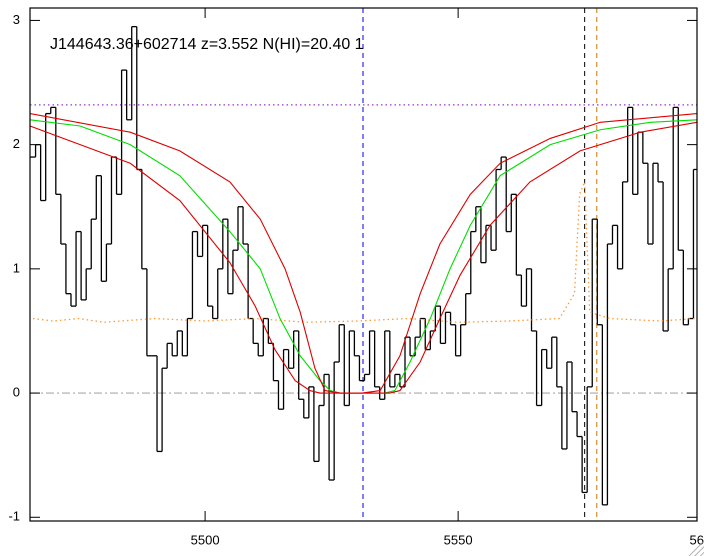  What do you see at coordinates (16, 143) in the screenshot?
I see `y-tick-label: 2` at bounding box center [16, 143].